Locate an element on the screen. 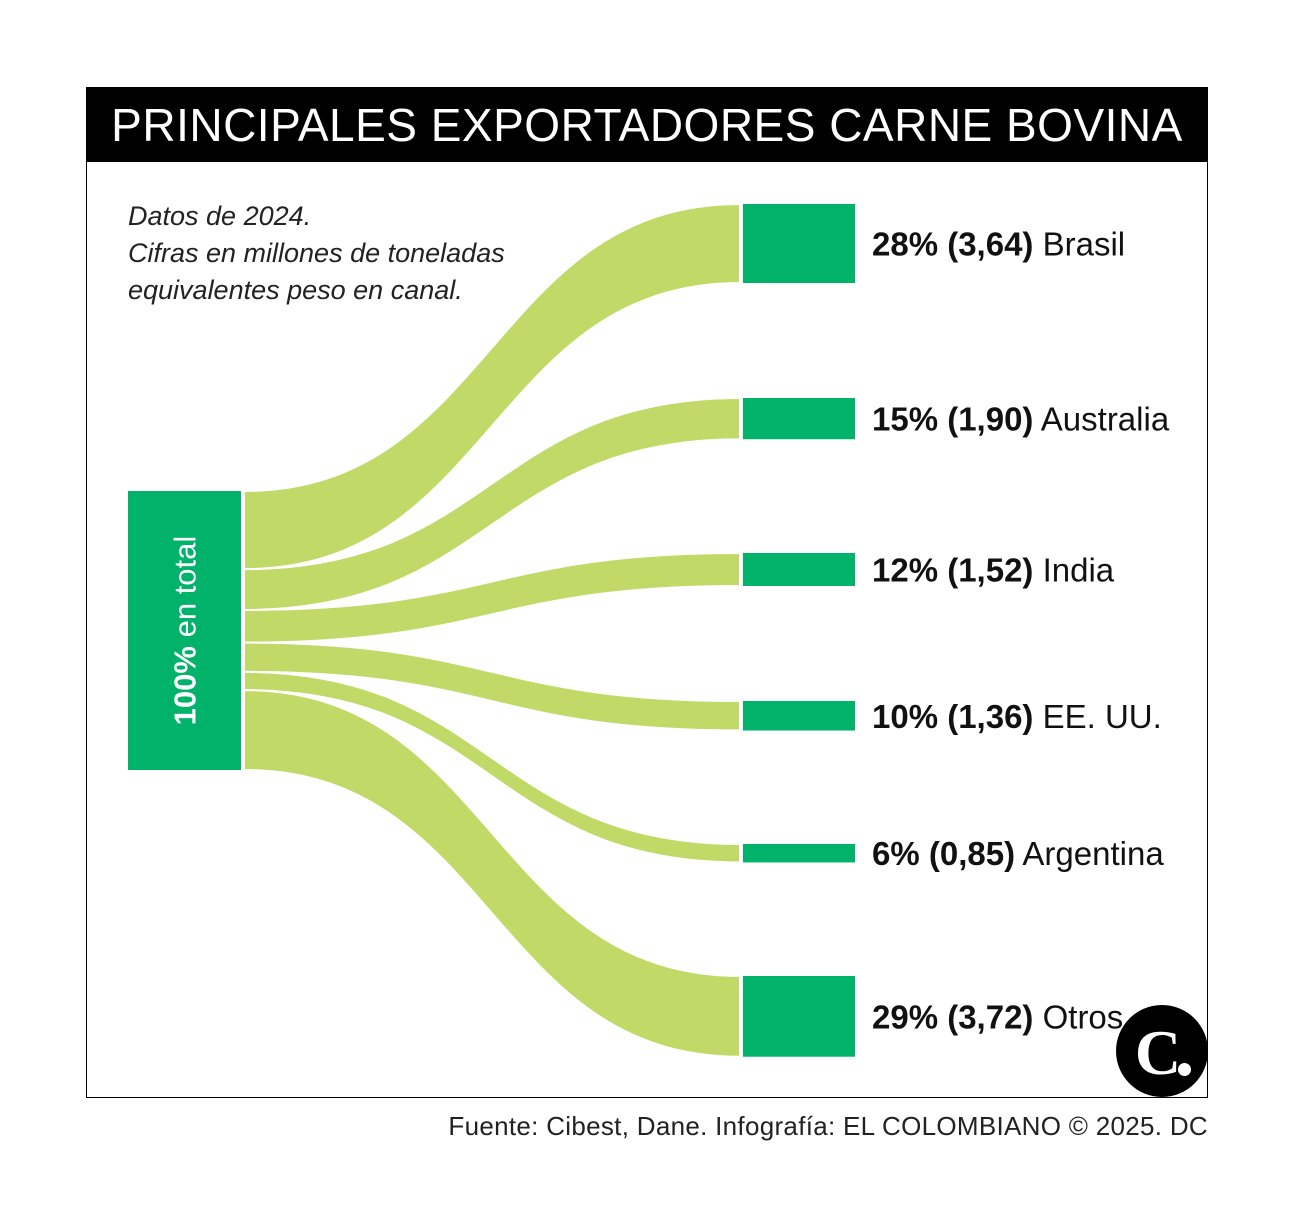  source-node-label: 100% en total is located at coordinates (184, 631).